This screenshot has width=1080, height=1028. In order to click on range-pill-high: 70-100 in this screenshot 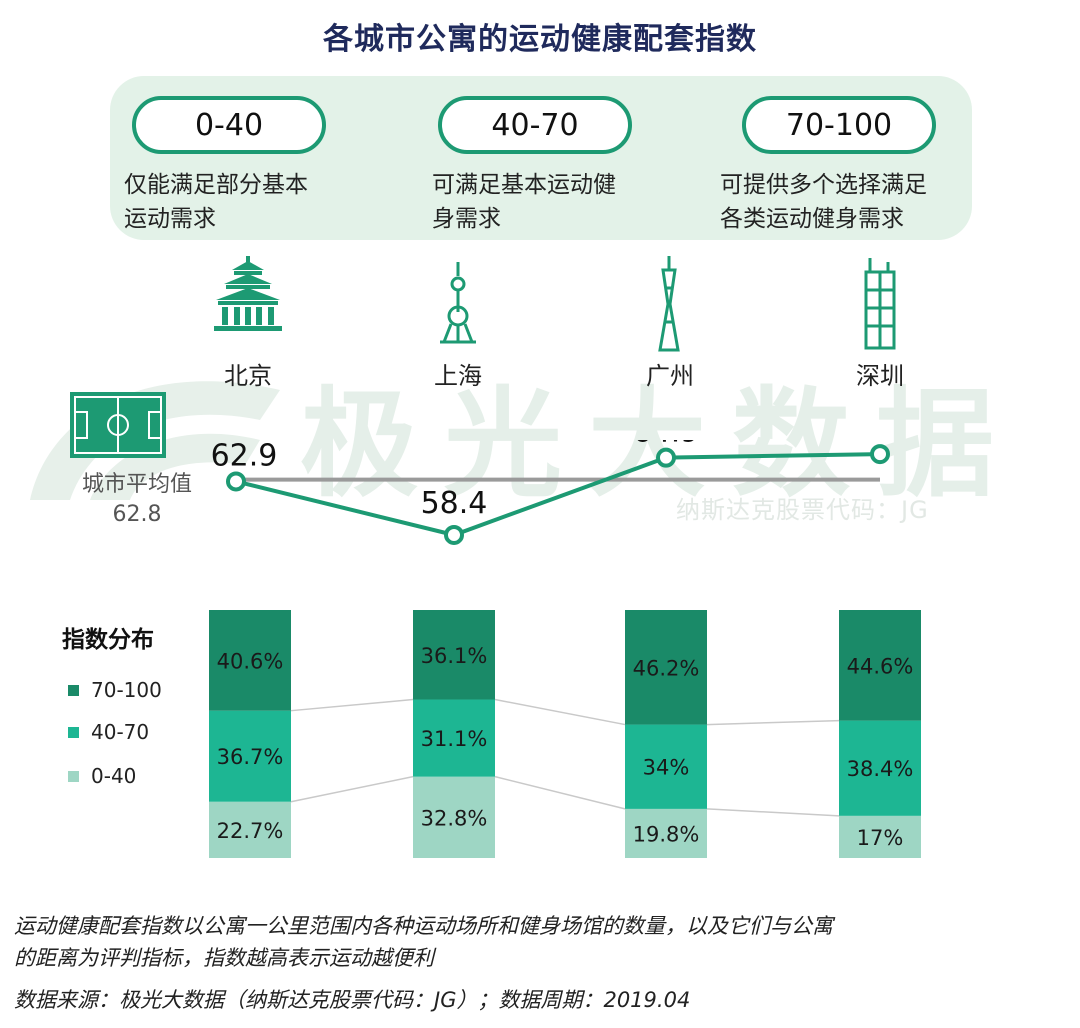, I will do `click(839, 125)`.